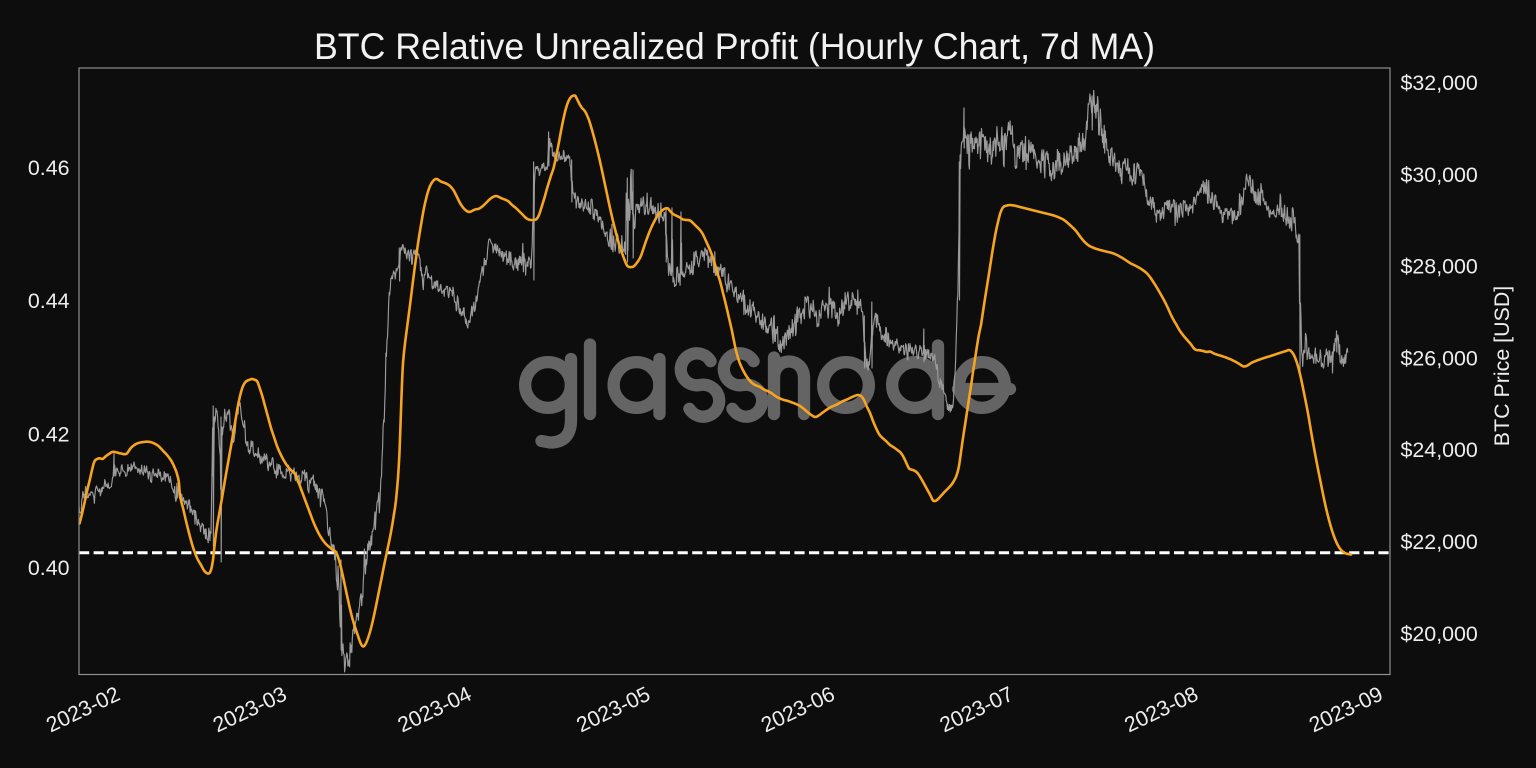 The width and height of the screenshot is (1536, 768). Describe the element at coordinates (1439, 542) in the screenshot. I see `svg-text: $22,000` at that location.